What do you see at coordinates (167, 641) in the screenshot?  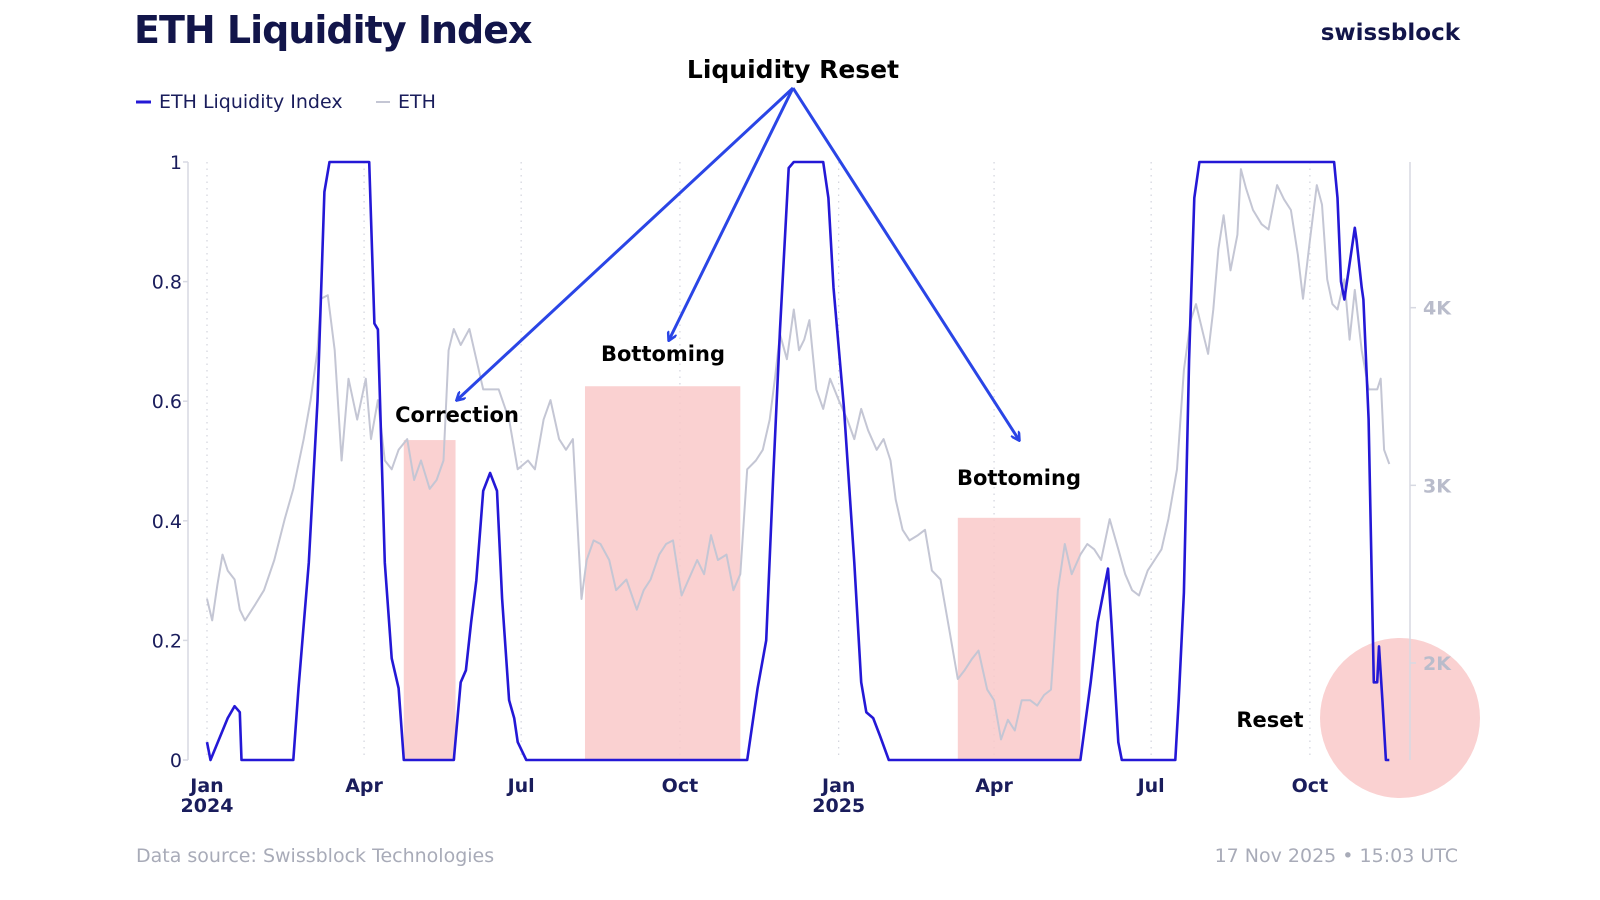 I see `left-tick-label: 0.2` at bounding box center [167, 641].